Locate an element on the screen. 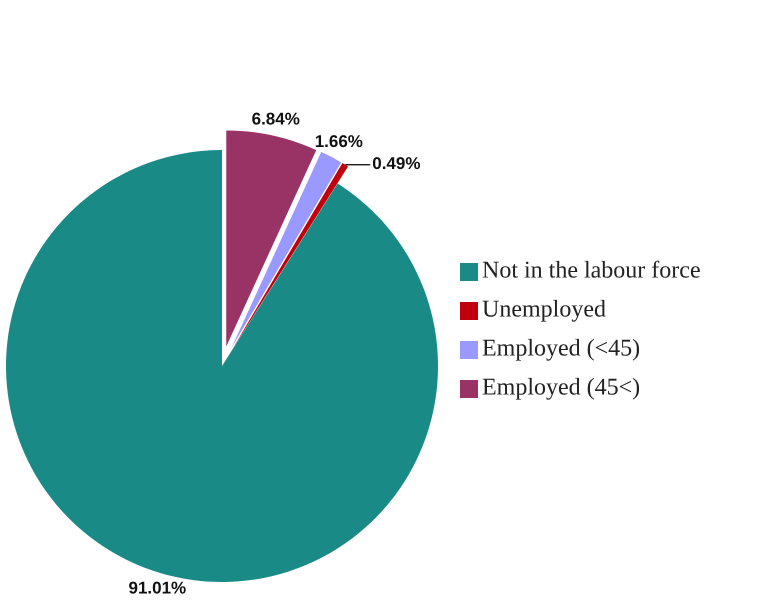 The height and width of the screenshot is (610, 764). legend-label: Employed (<45) is located at coordinates (561, 349).